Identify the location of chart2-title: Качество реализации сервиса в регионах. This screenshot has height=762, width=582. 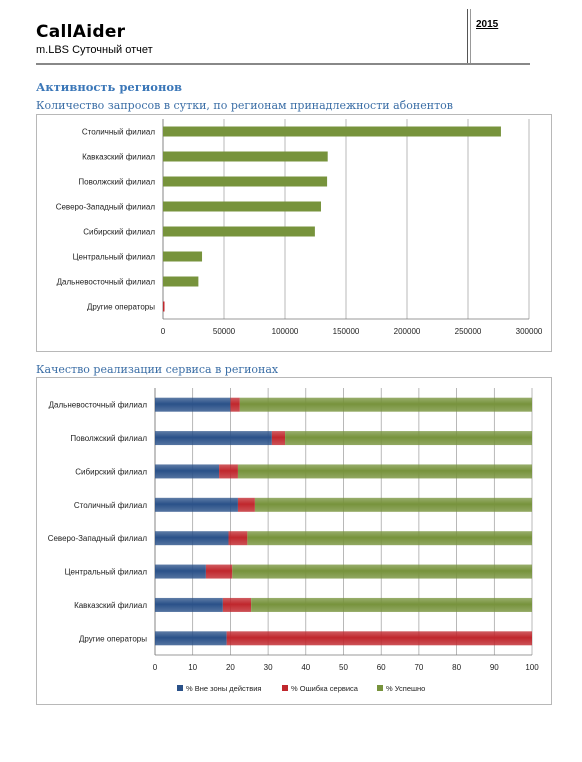
(157, 369).